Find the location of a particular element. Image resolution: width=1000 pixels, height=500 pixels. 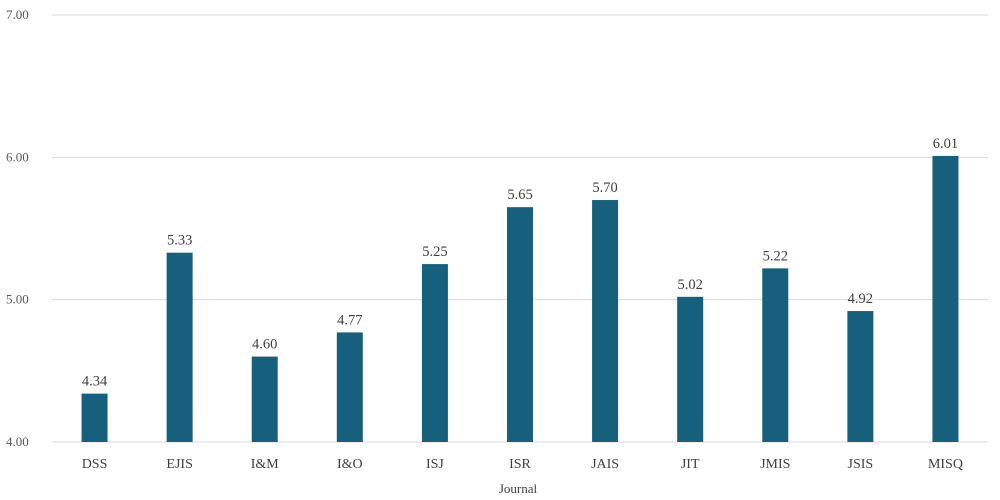

x-axis-categories: DSS EJIS I&M I&O ISJ ISR JAIS JIT JMIS JSIS MISQ is located at coordinates (522, 464).